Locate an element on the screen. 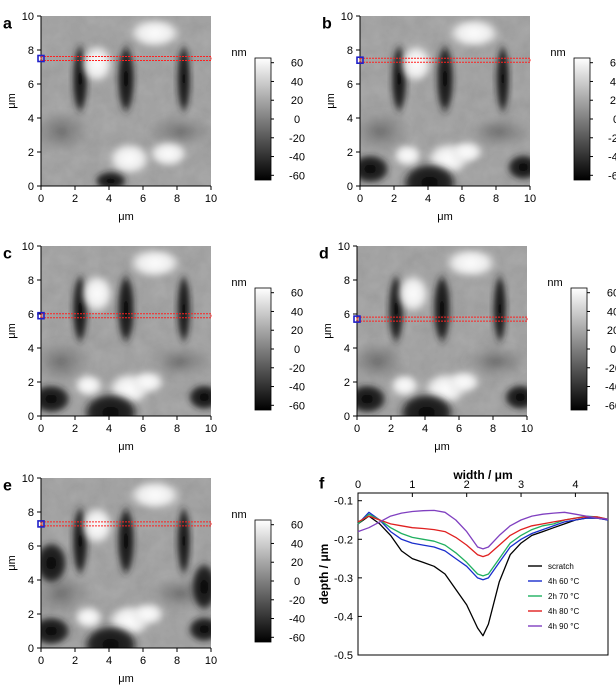  y-tick-label: -0.5 is located at coordinates (343, 656).